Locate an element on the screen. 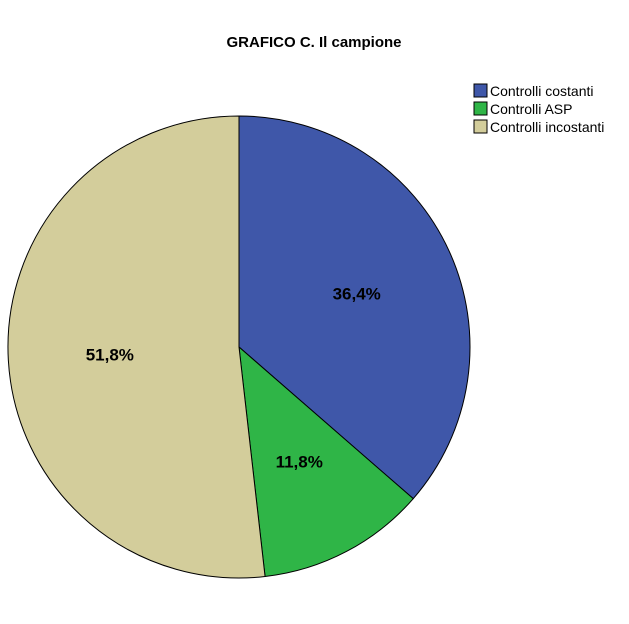  slice-labels: 36,4% 11,8% 51,8% is located at coordinates (233, 377).